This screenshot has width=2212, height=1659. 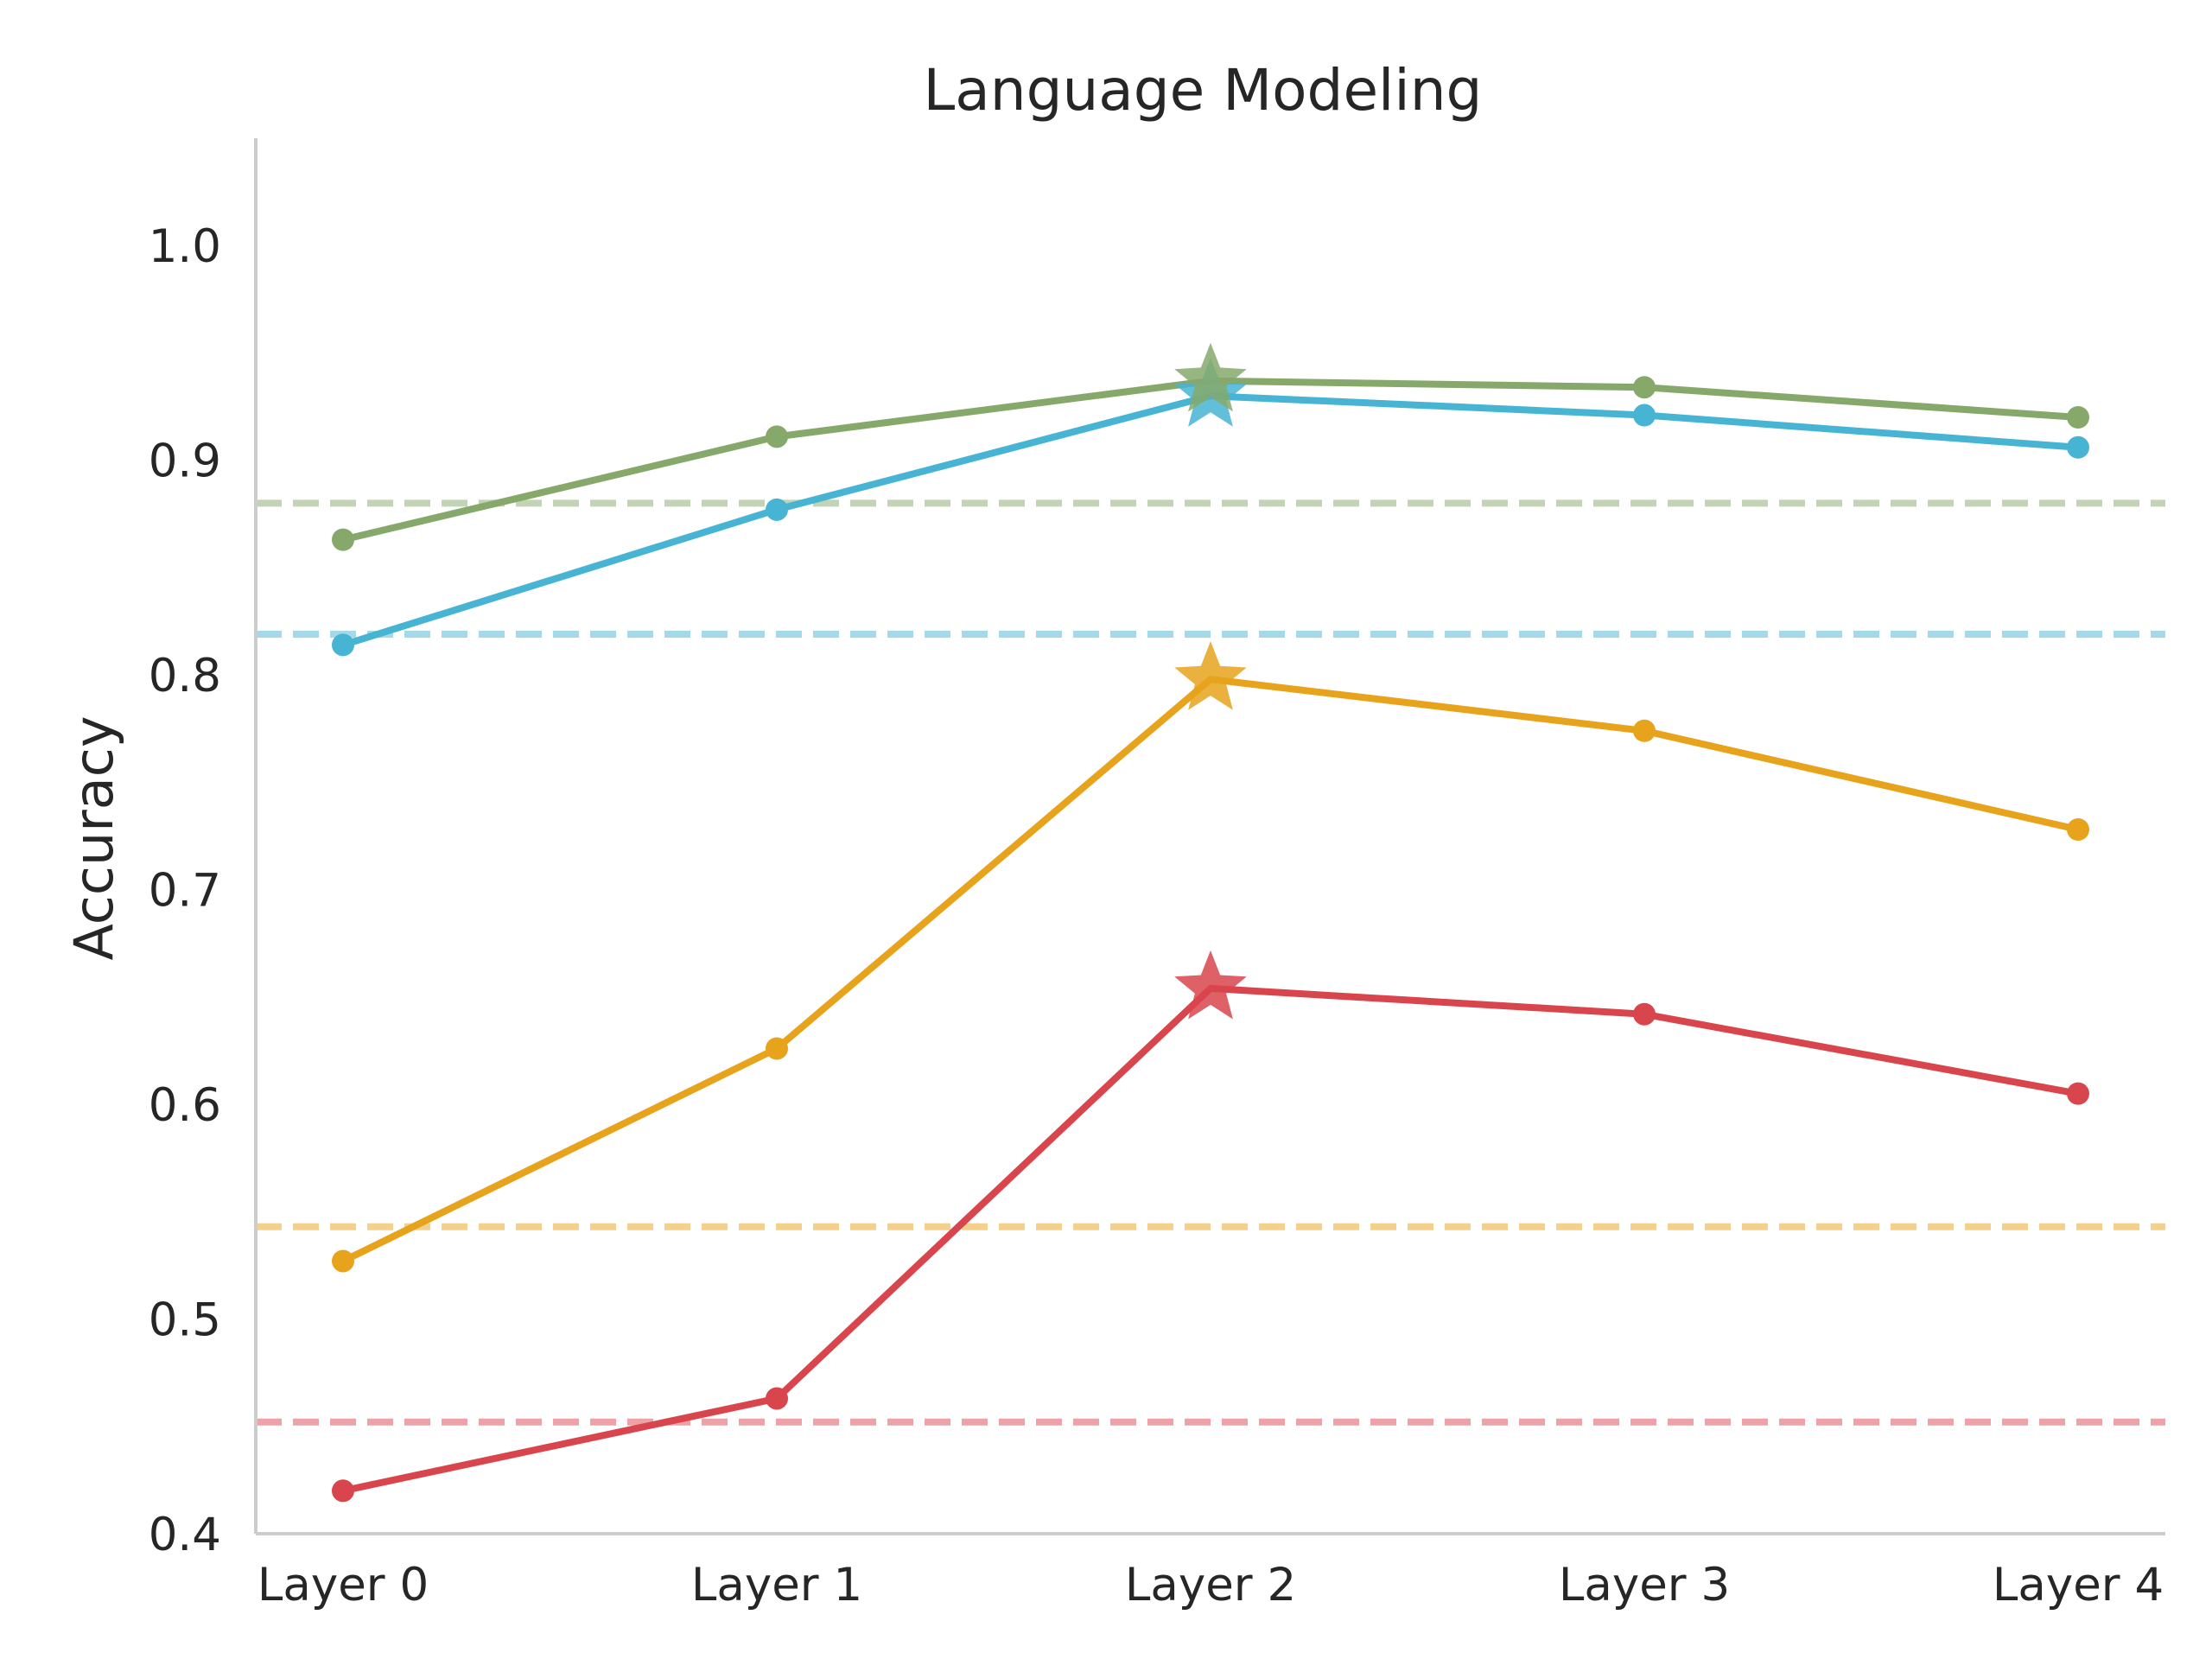 What do you see at coordinates (1211, 520) in the screenshot?
I see `series-line` at bounding box center [1211, 520].